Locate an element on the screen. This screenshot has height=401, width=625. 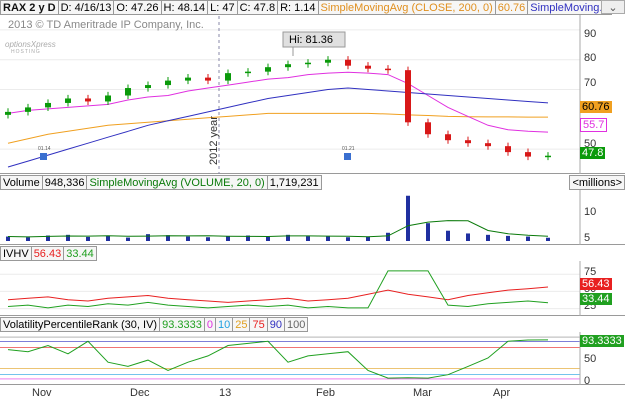
ivhv-title: IVHV is located at coordinates (16, 253).